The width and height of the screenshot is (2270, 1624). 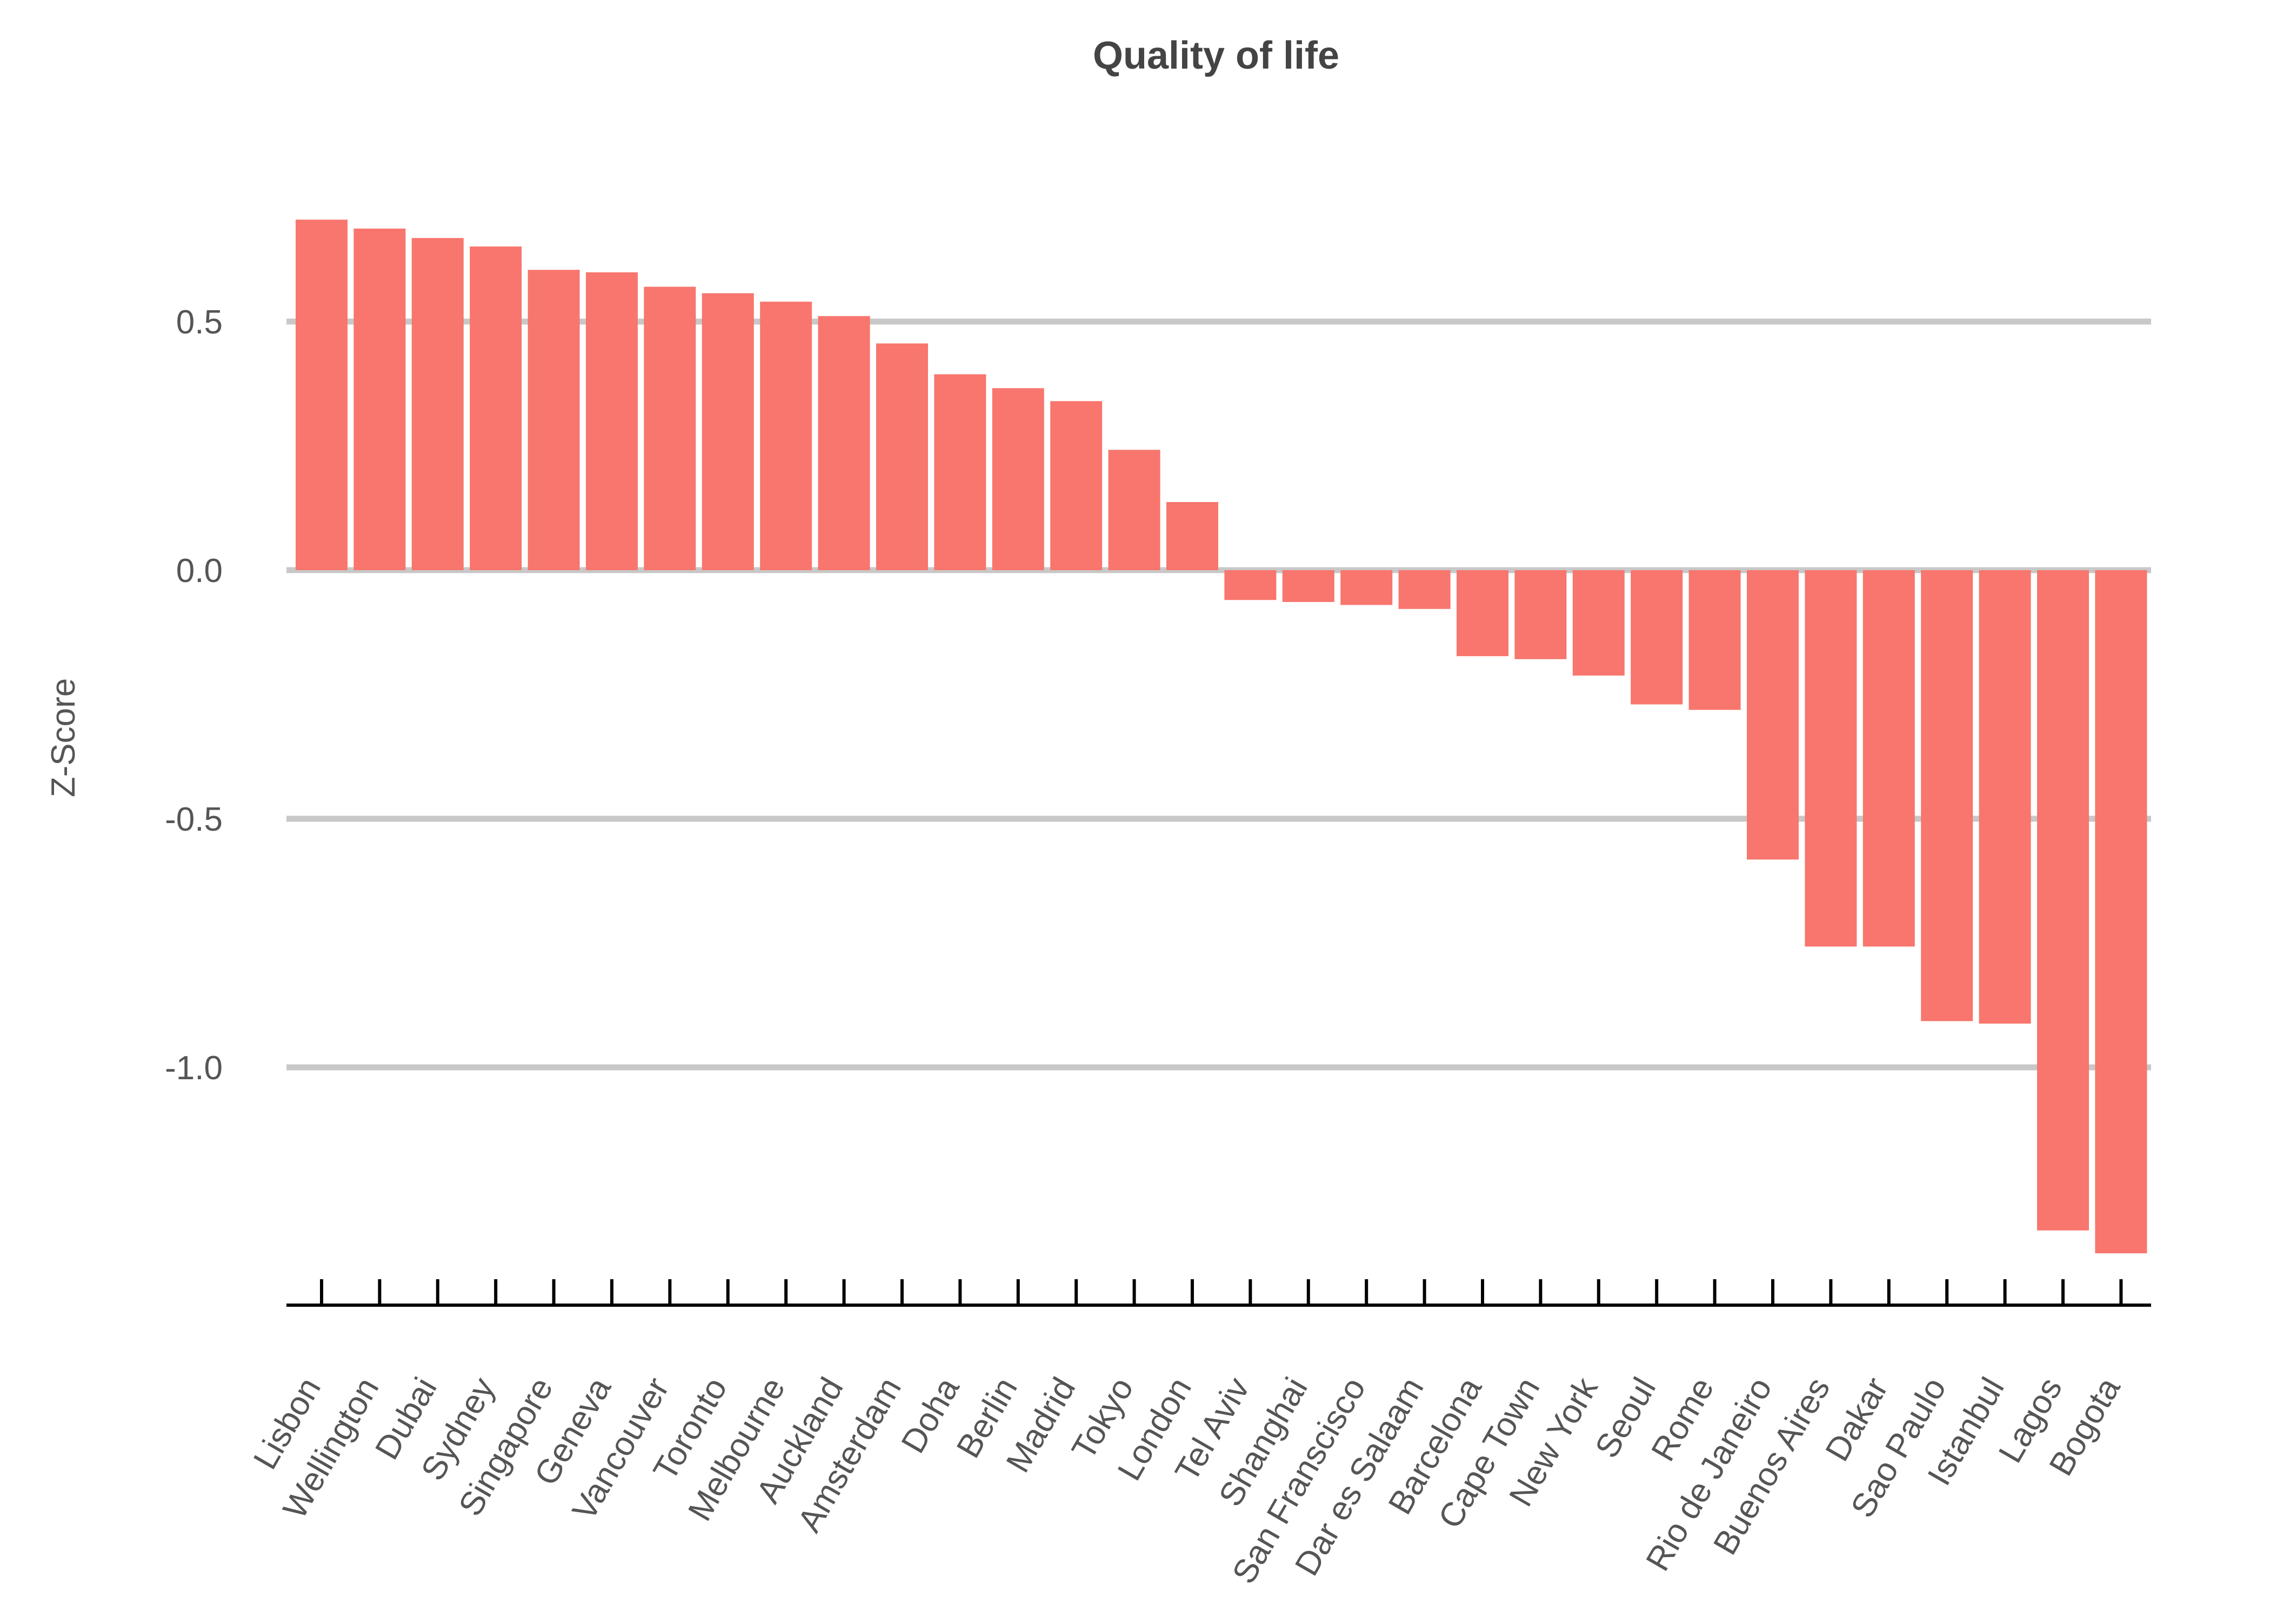 What do you see at coordinates (63, 738) in the screenshot?
I see `y-axis-label: Z-Score` at bounding box center [63, 738].